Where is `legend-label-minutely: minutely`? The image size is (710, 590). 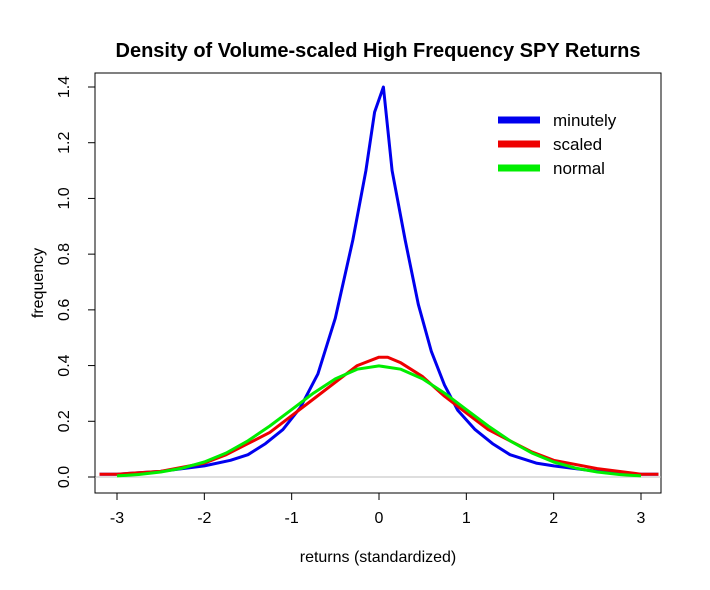
legend-label-minutely: minutely is located at coordinates (585, 120).